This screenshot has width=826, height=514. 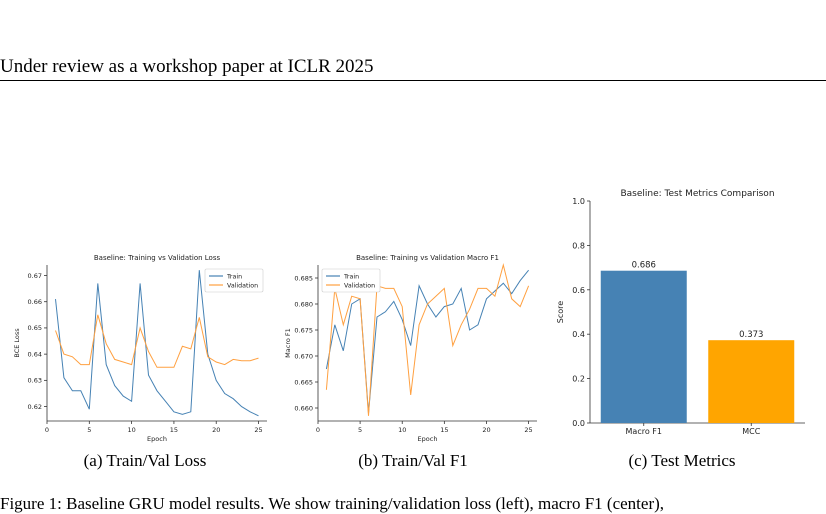 What do you see at coordinates (578, 201) in the screenshot?
I see `y-tick-label: 1.0` at bounding box center [578, 201].